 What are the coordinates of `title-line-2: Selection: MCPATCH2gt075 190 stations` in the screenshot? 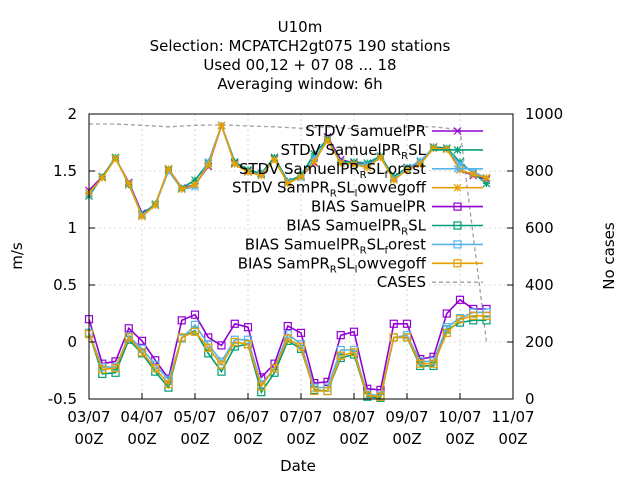 It's located at (300, 46).